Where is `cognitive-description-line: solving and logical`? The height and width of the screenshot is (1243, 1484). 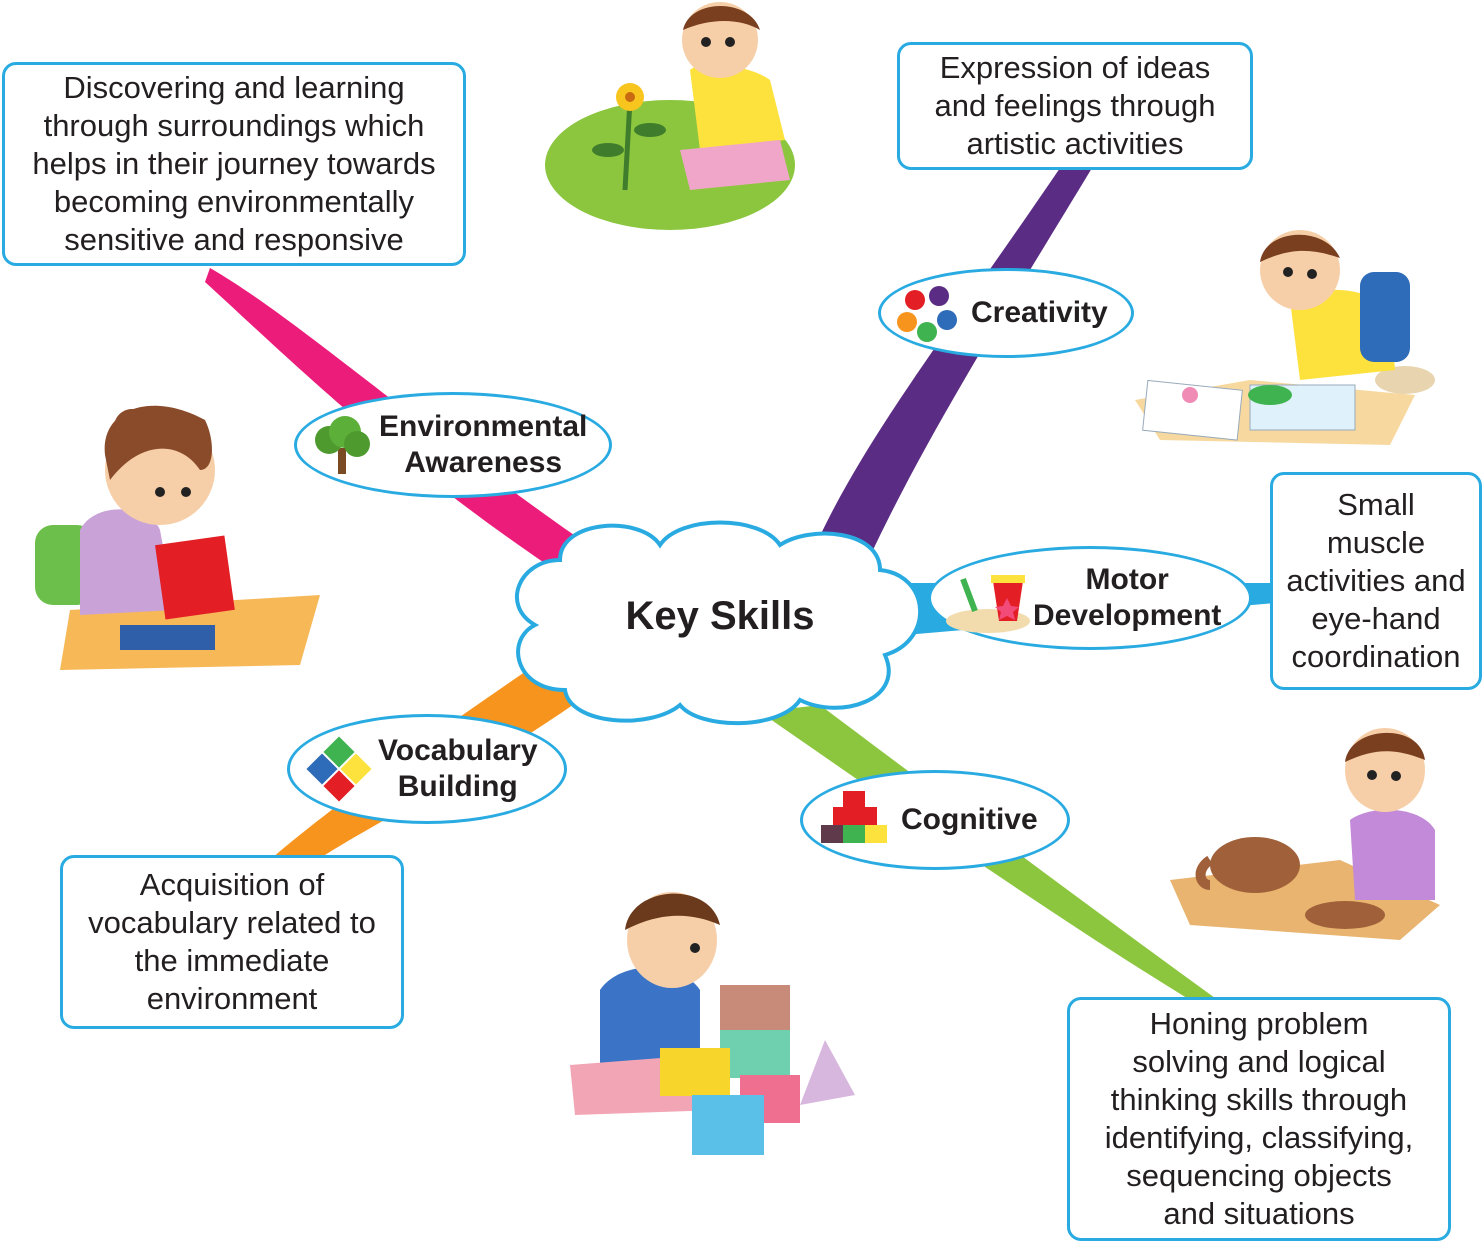
cognitive-description-line: solving and logical is located at coordinates (1259, 1061).